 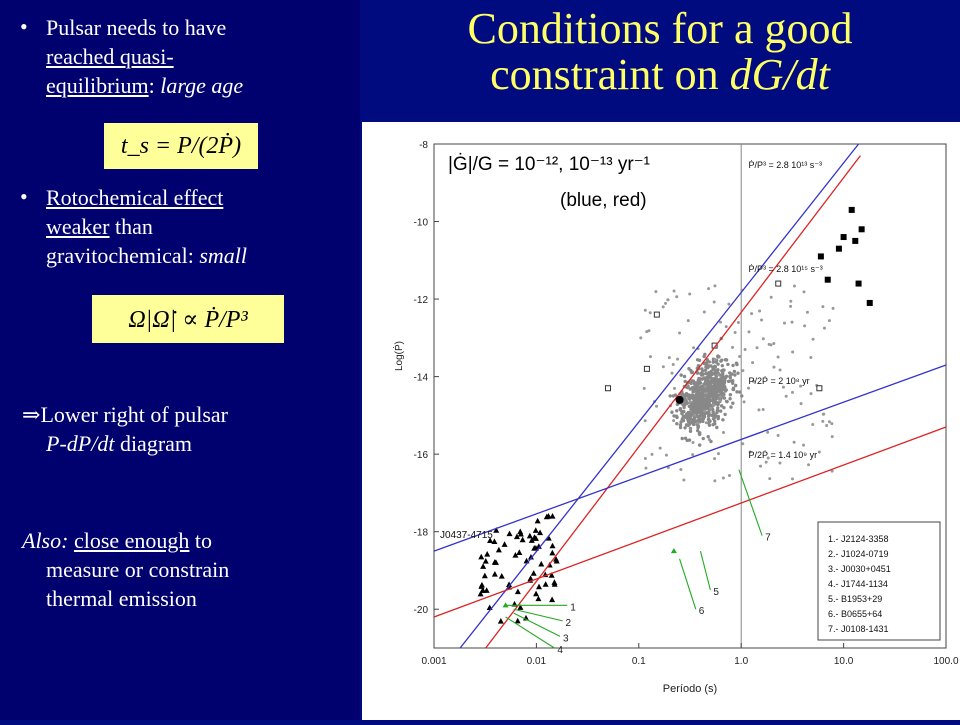 I want to click on legend-entry: 5.- B1953+29, so click(x=855, y=599).